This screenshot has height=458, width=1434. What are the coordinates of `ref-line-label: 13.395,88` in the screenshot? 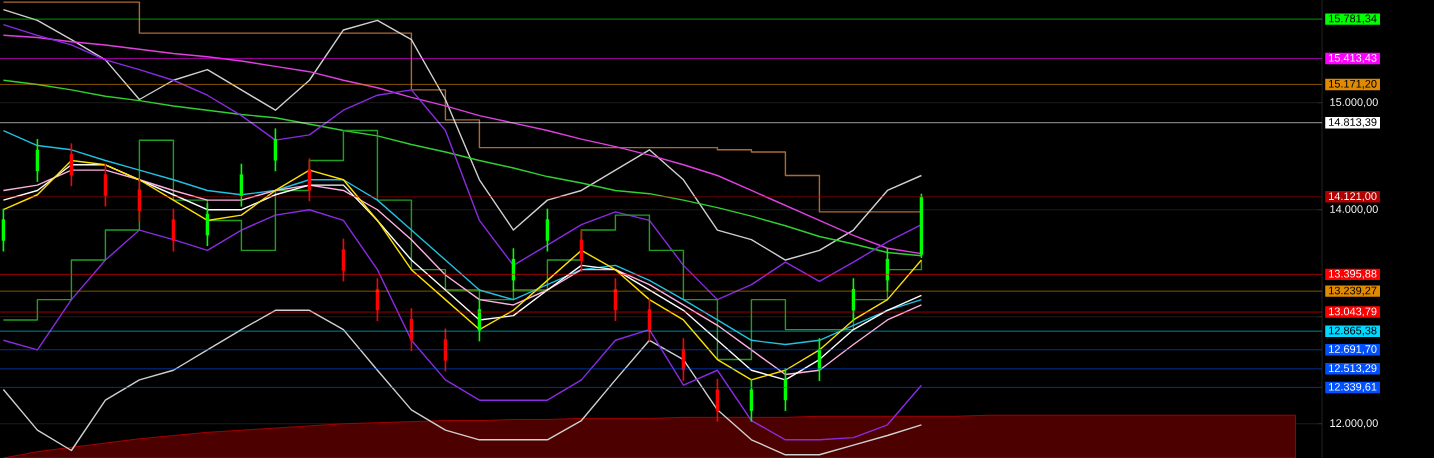 It's located at (1353, 274).